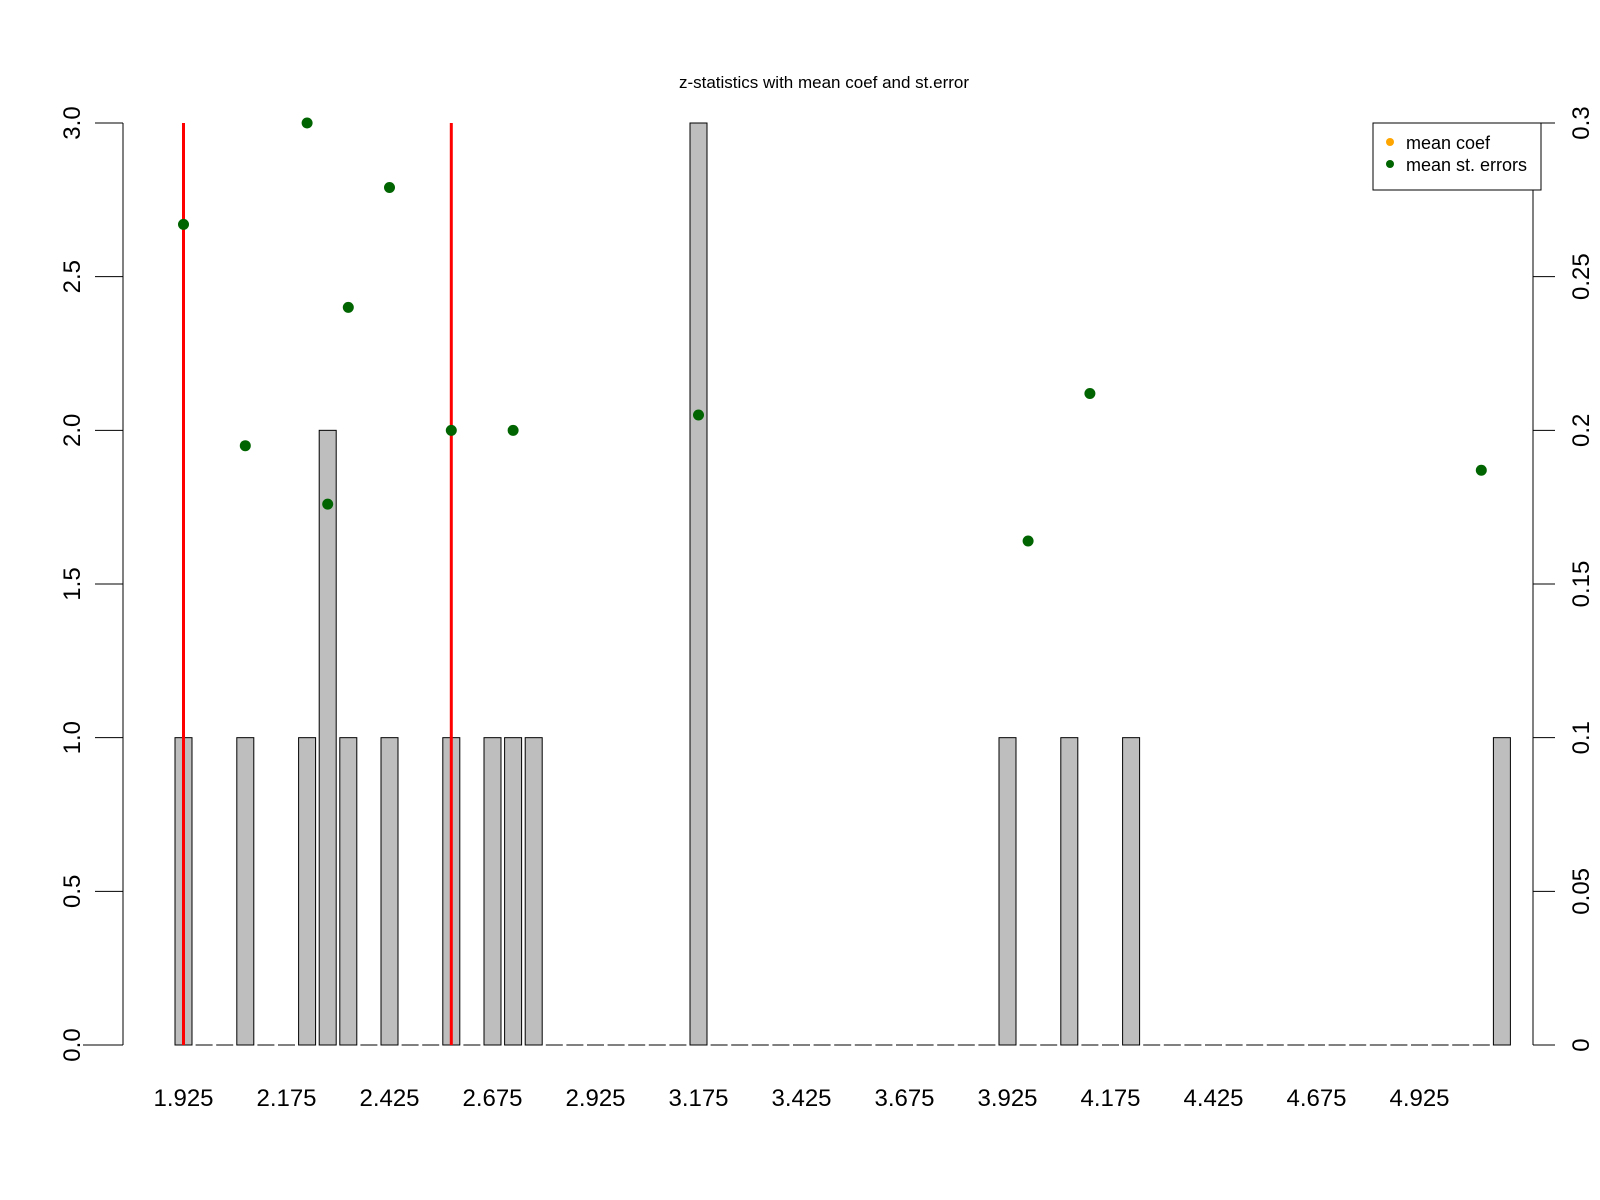 This screenshot has height=1200, width=1600. What do you see at coordinates (595, 1098) in the screenshot?
I see `x-tick-label: 2.925` at bounding box center [595, 1098].